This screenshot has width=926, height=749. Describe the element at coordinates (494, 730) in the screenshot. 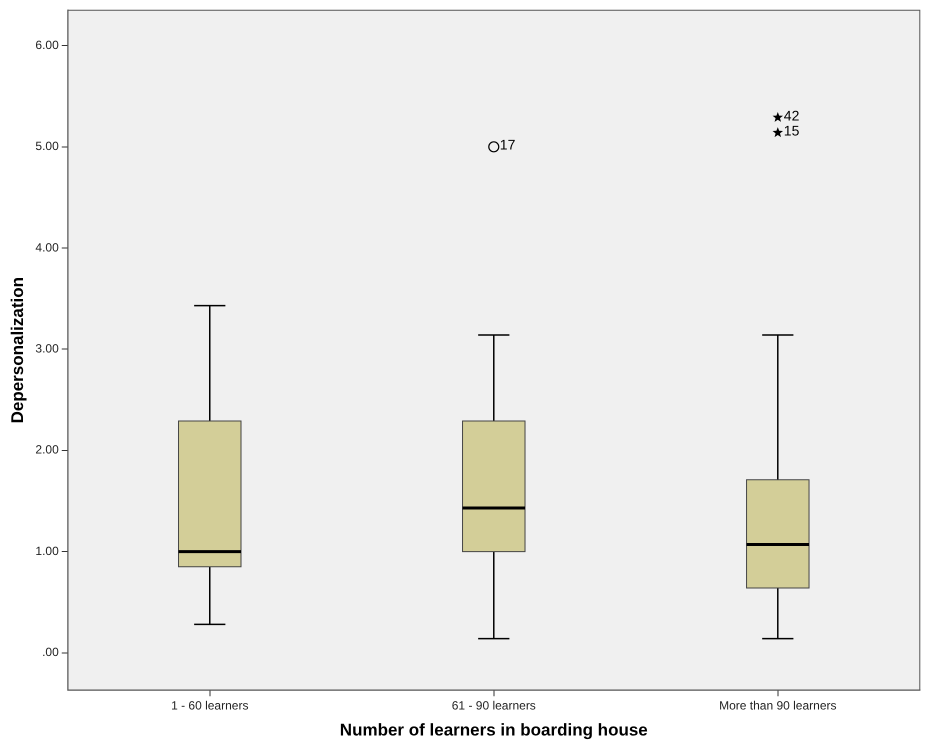

I see `x-axis-title: Number of learners in boarding house` at that location.